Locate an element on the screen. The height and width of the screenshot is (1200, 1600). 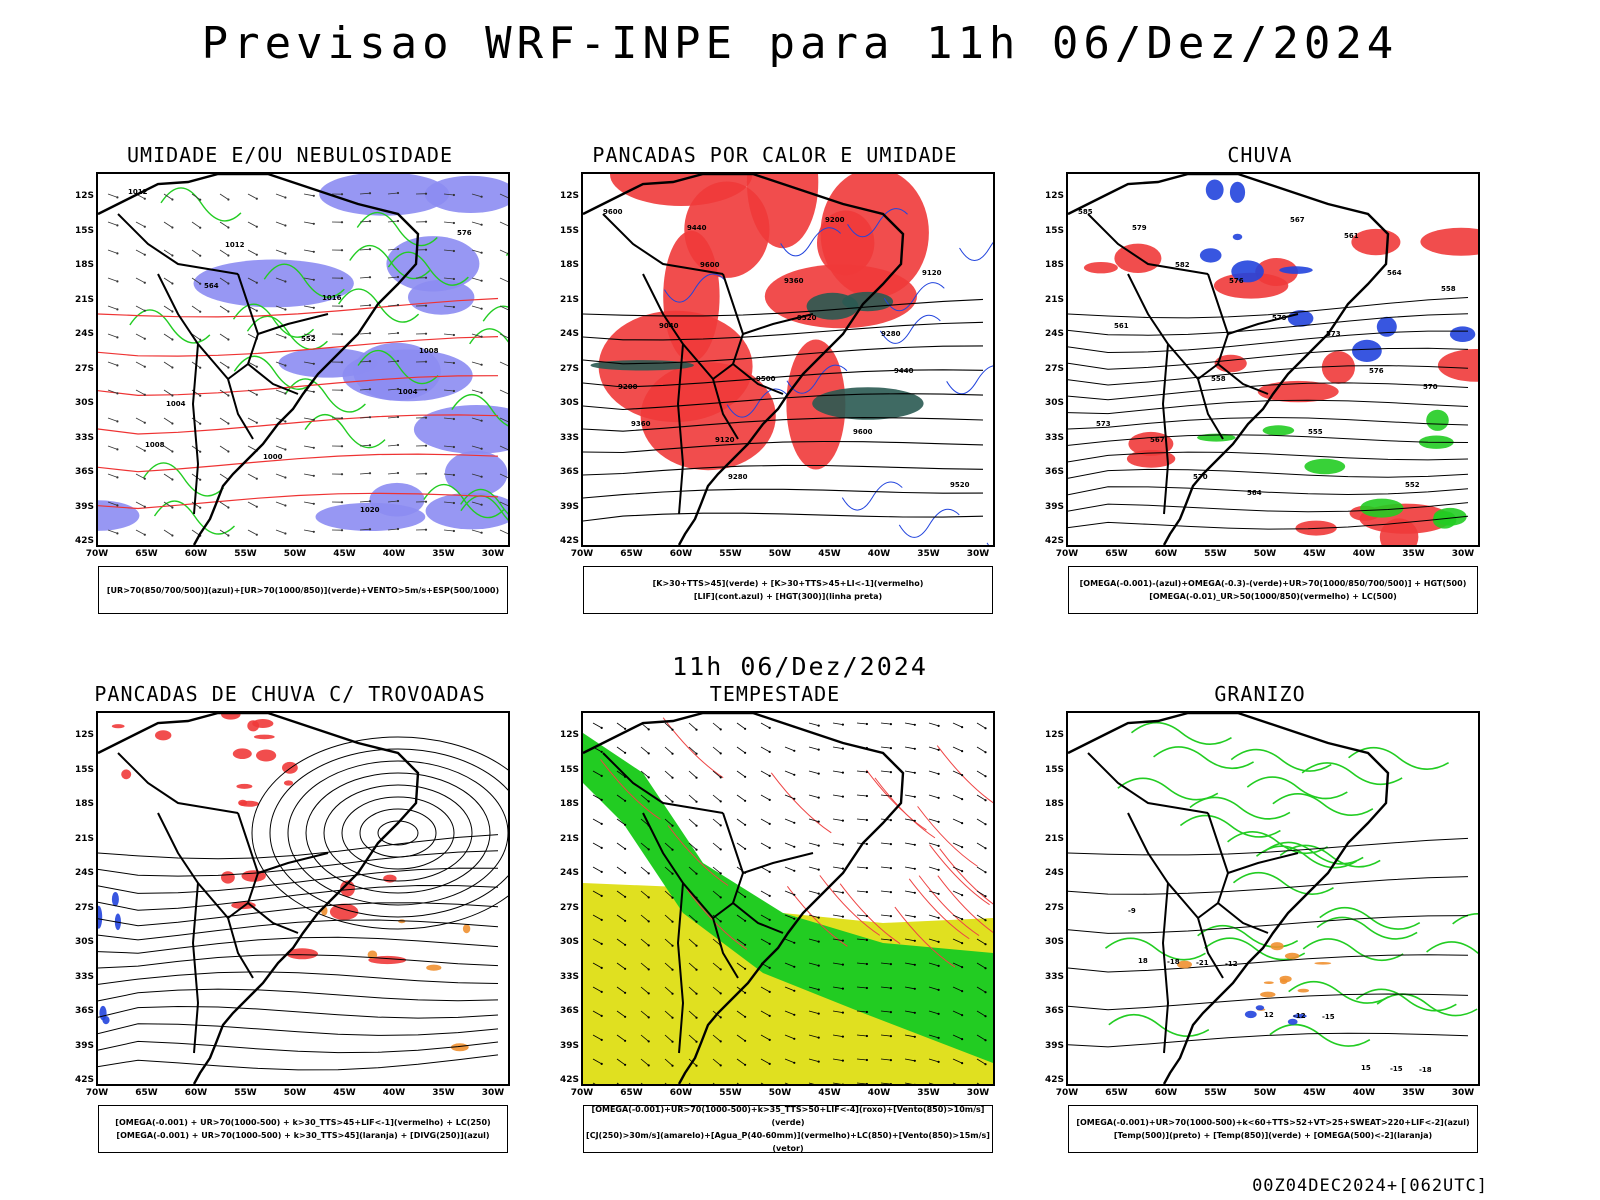
forecast-map: -9 -12 -15 -18 -21 -12 -15 -18 12 15 18 is located at coordinates (1273, 898).